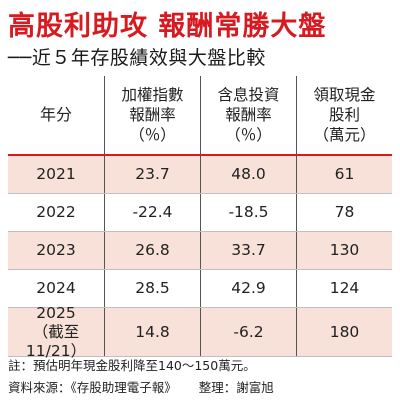 The width and height of the screenshot is (400, 405). I want to click on cell-year: 2024, so click(56, 288).